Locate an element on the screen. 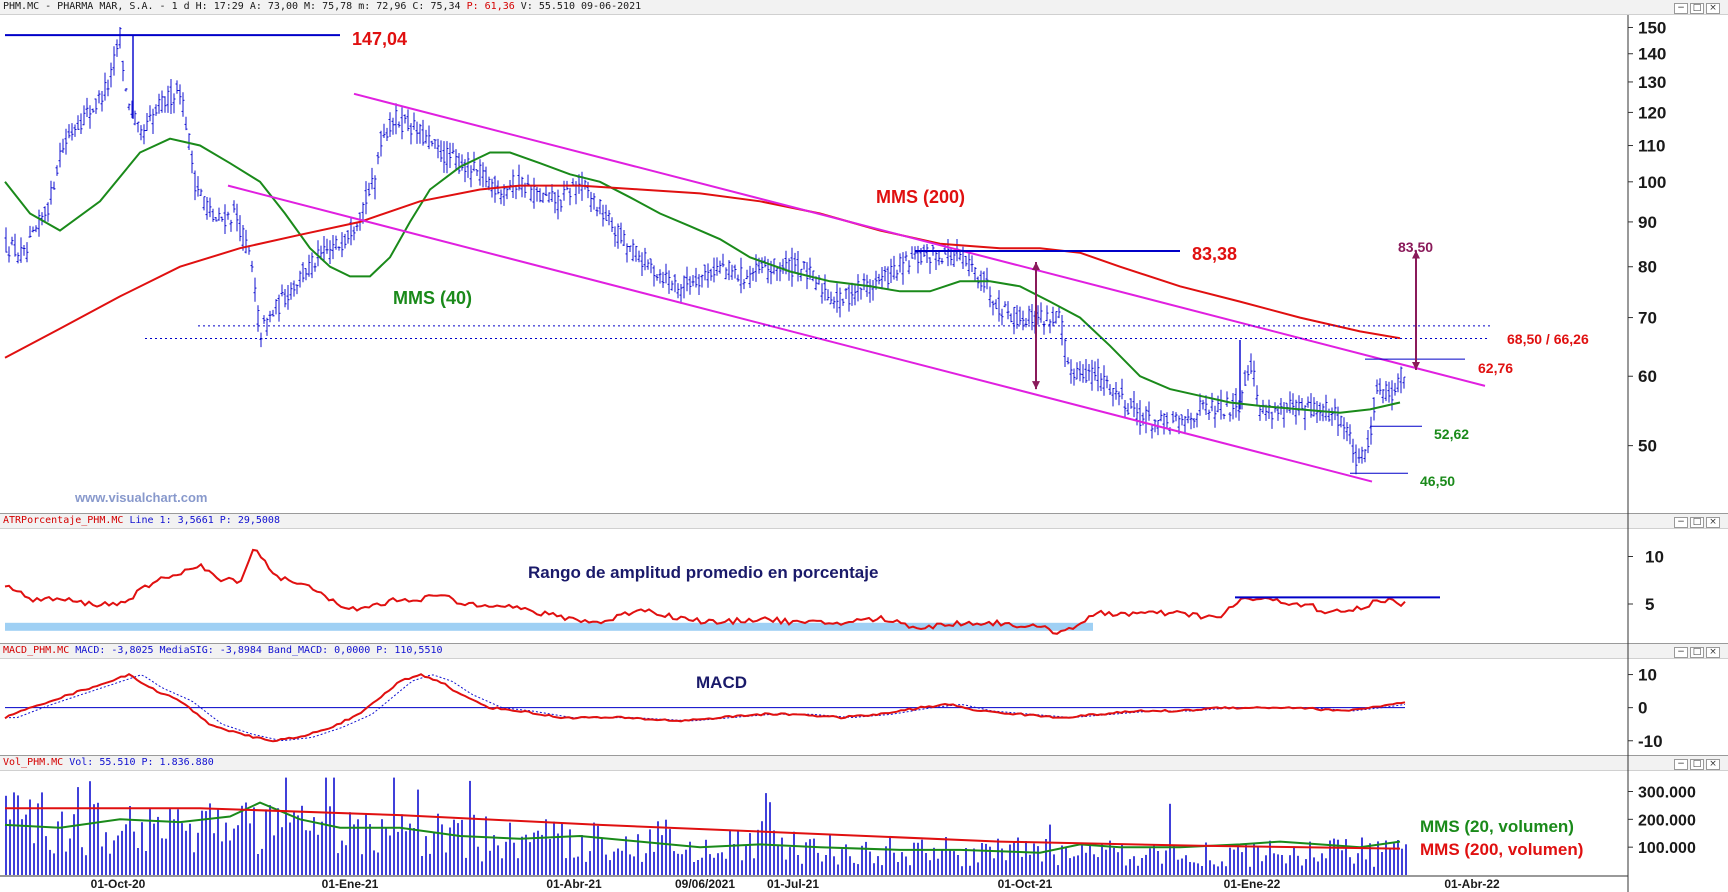 This screenshot has width=1728, height=892. volume-y-ticks: 300.000 200.000 100.000 is located at coordinates (1662, 821).